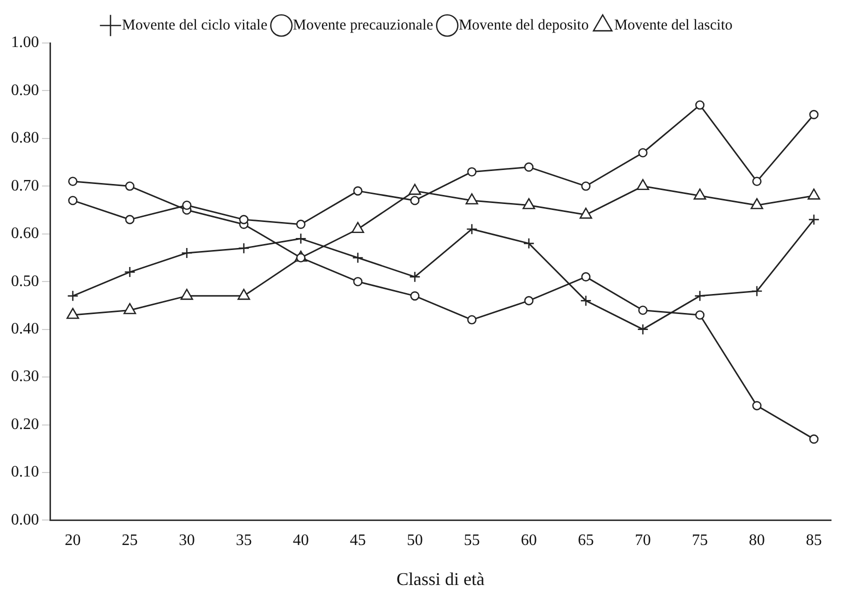  I want to click on legend-label: Movente precauzionale, so click(363, 25).